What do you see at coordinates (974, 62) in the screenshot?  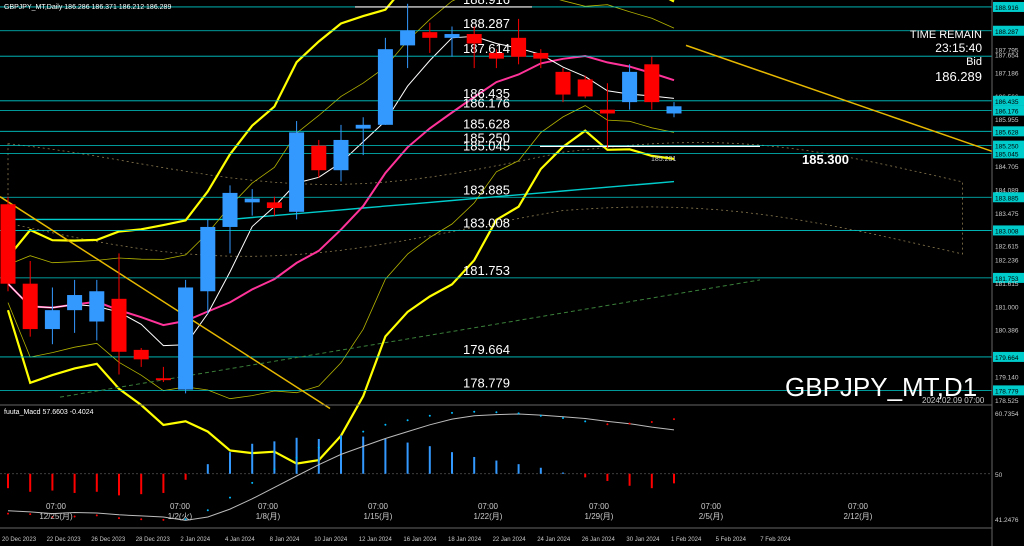 I see `bid-label: Bid` at bounding box center [974, 62].